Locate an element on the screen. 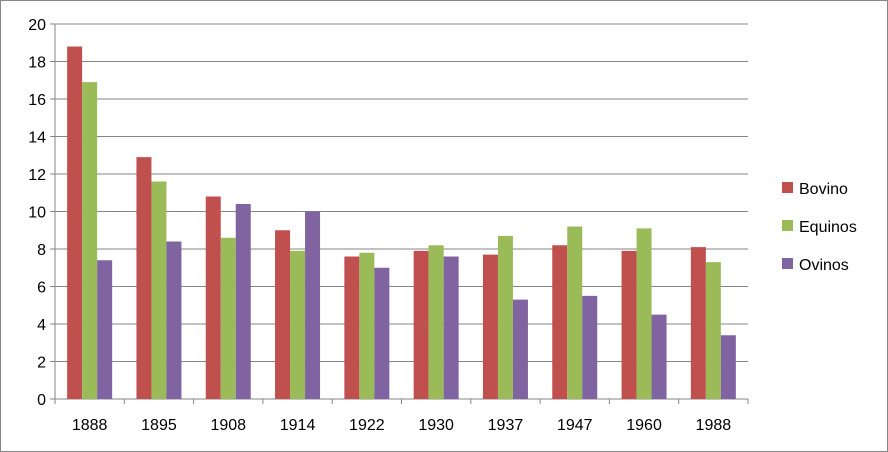  legend-swatch-equinos is located at coordinates (787, 225).